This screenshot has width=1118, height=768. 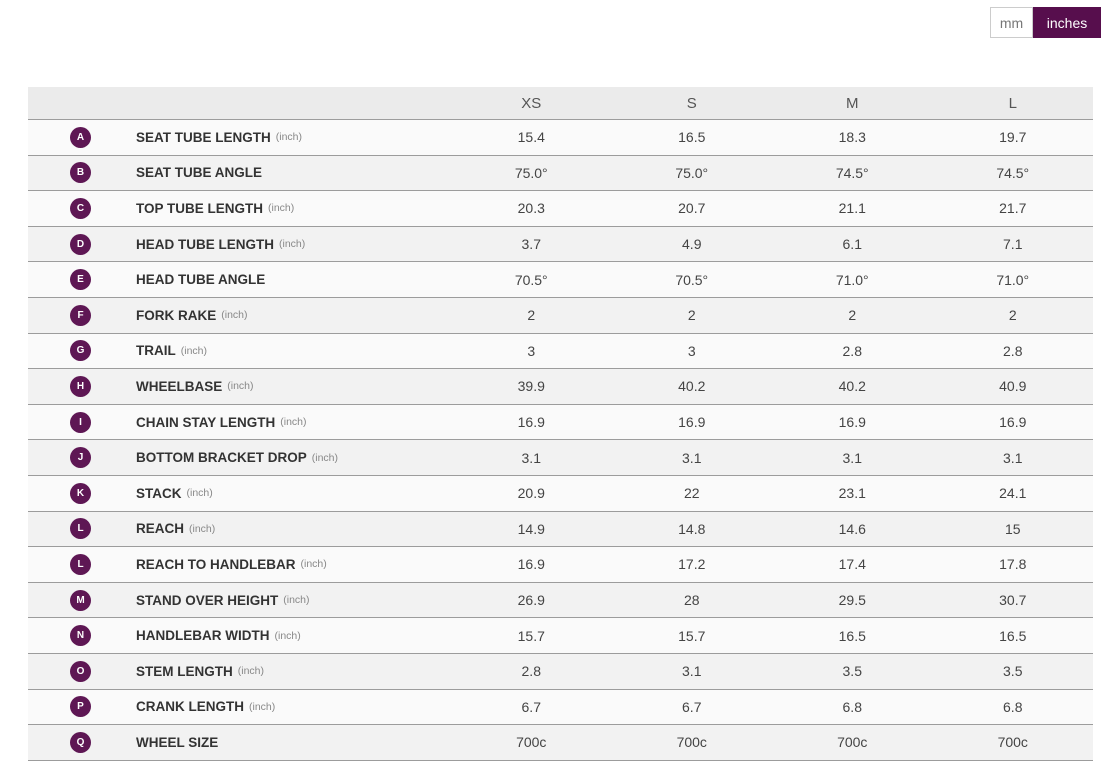 What do you see at coordinates (206, 422) in the screenshot?
I see `row-label: CHAIN STAY LENGTH` at bounding box center [206, 422].